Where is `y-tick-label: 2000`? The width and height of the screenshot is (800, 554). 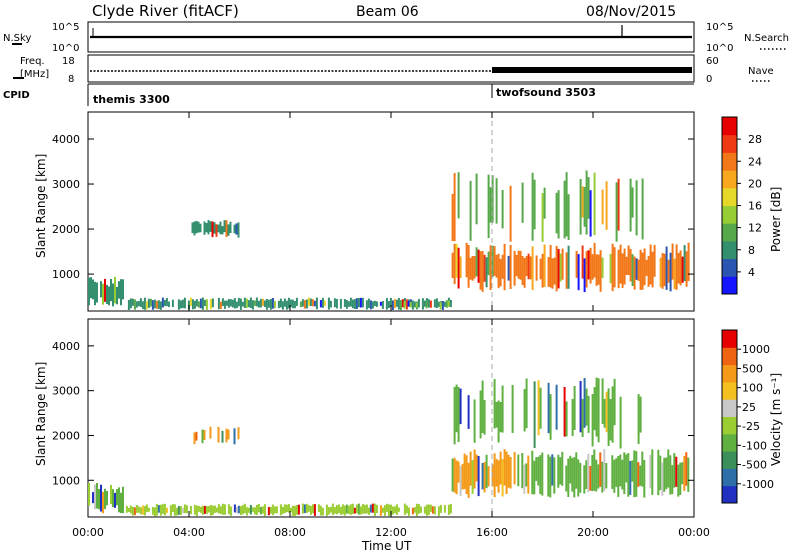 y-tick-label: 2000 is located at coordinates (66, 229).